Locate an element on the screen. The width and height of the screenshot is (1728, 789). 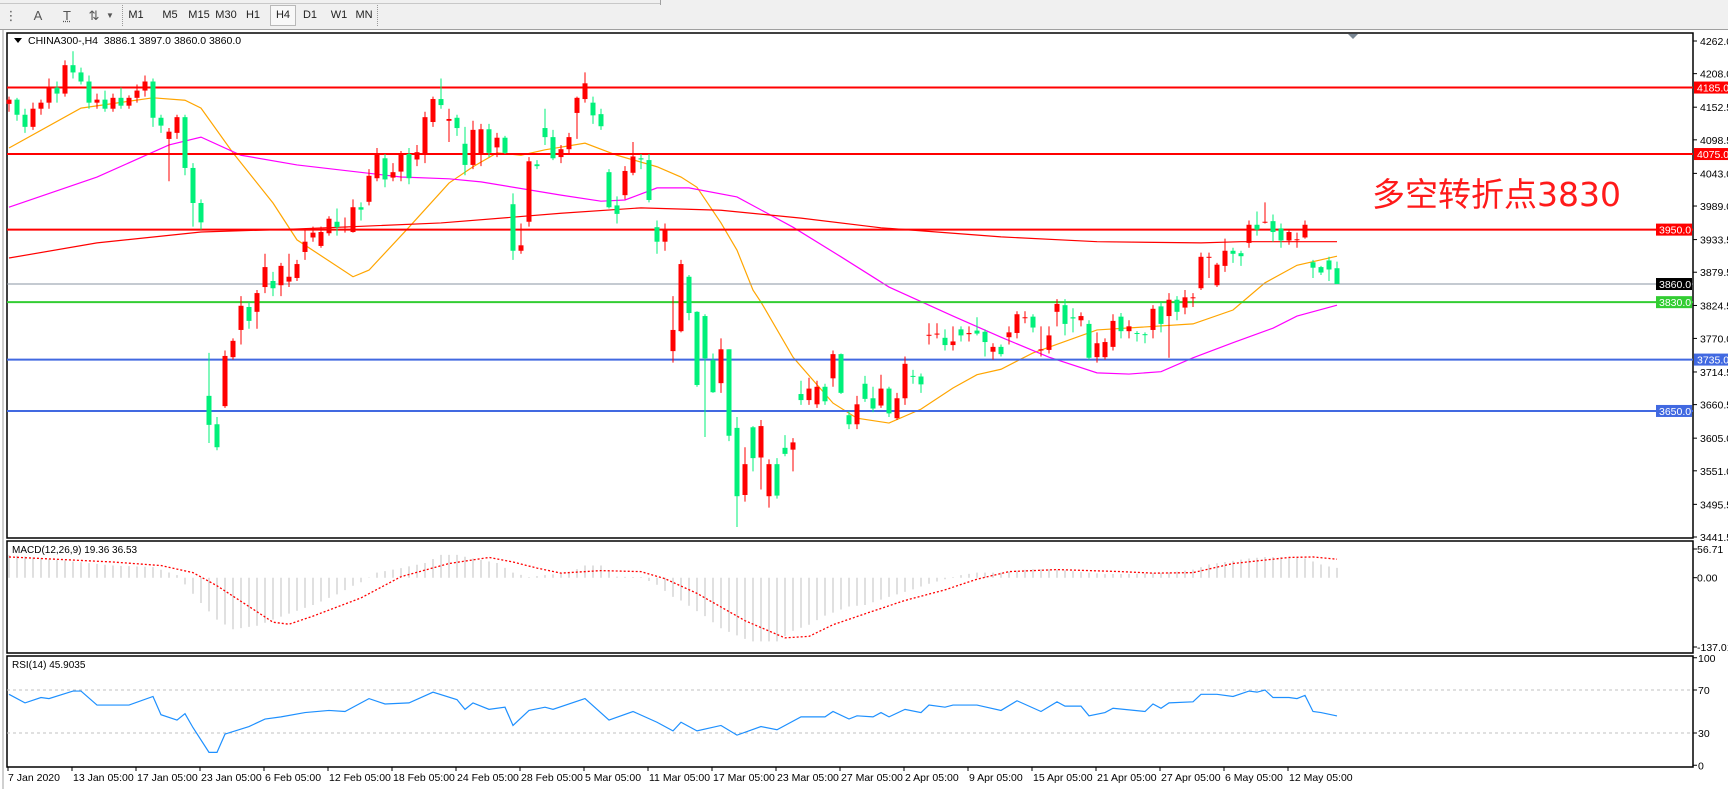
price-axis-label: 4043.0 is located at coordinates (1714, 174).